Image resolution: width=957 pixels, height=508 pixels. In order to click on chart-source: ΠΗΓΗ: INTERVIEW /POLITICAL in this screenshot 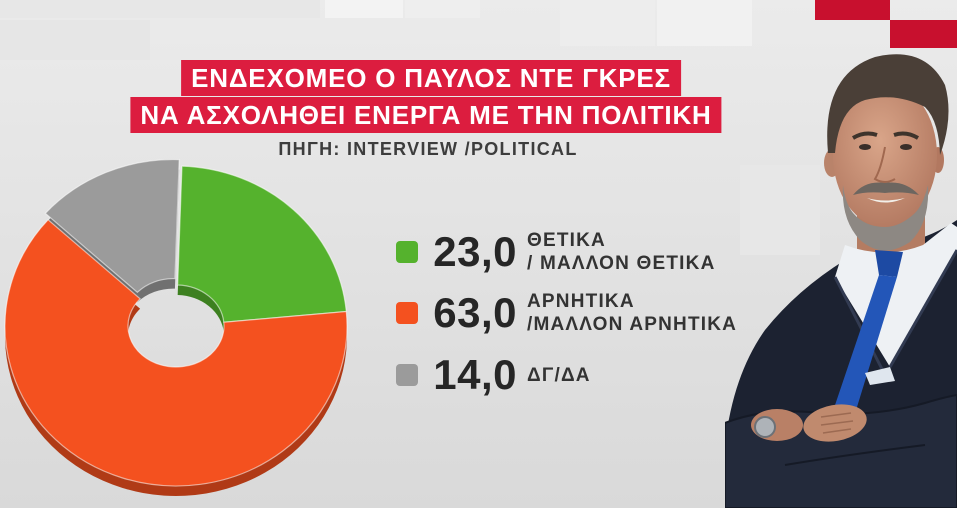, I will do `click(428, 149)`.